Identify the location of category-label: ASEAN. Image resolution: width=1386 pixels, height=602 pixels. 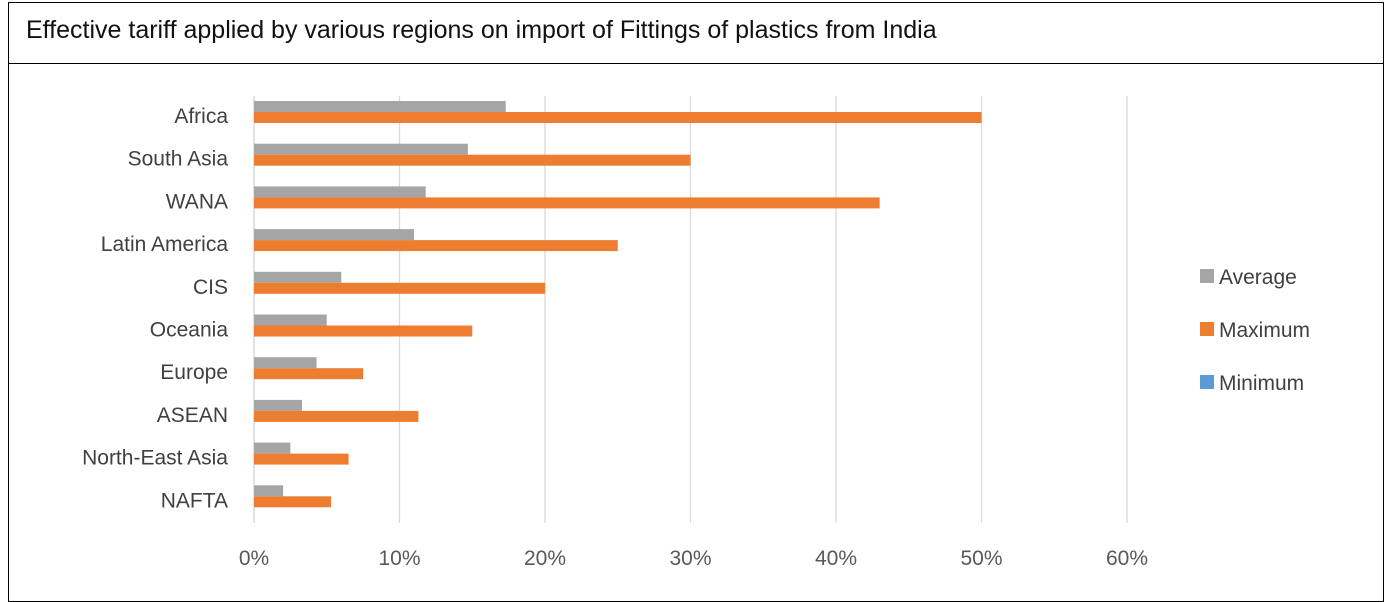
(192, 415).